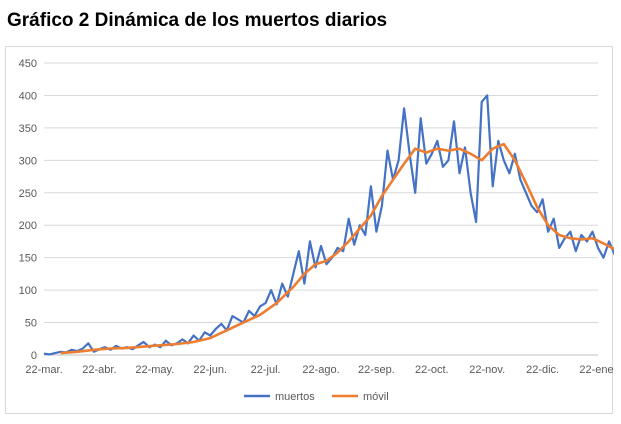 The width and height of the screenshot is (621, 424). Describe the element at coordinates (487, 370) in the screenshot. I see `x-tick-label: 22-nov.` at that location.